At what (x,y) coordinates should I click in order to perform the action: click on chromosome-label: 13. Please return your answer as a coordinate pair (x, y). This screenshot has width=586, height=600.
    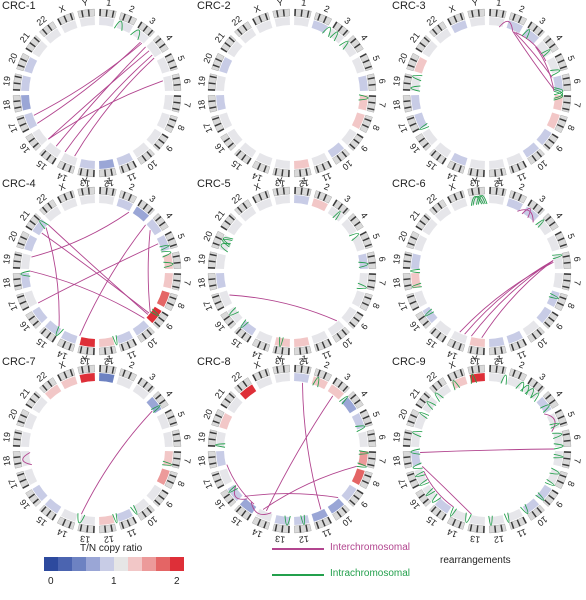
    Looking at the image, I should click on (280, 361).